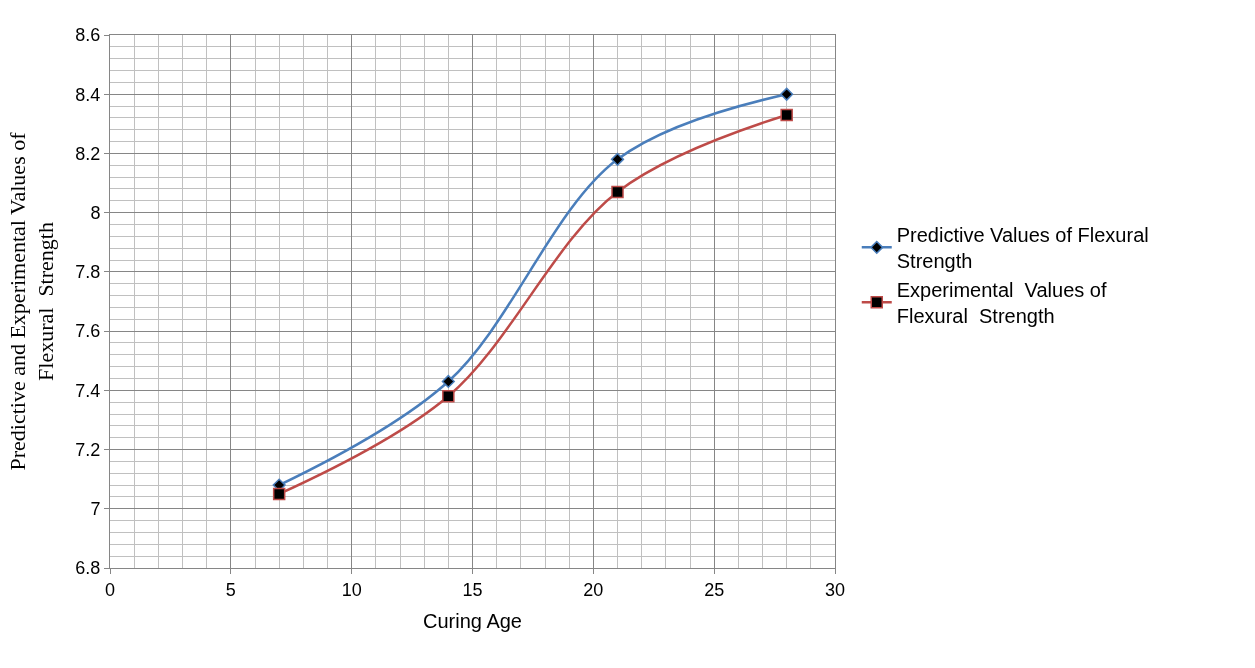 The image size is (1255, 668). What do you see at coordinates (88, 94) in the screenshot?
I see `y-tick-label: 8.4` at bounding box center [88, 94].